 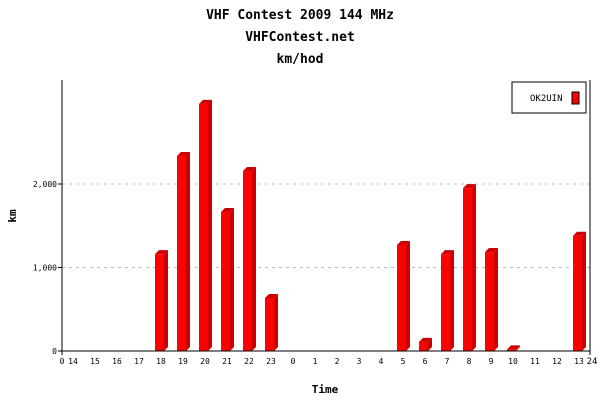 I want to click on y-tick-label: 1,000, so click(x=45, y=268).